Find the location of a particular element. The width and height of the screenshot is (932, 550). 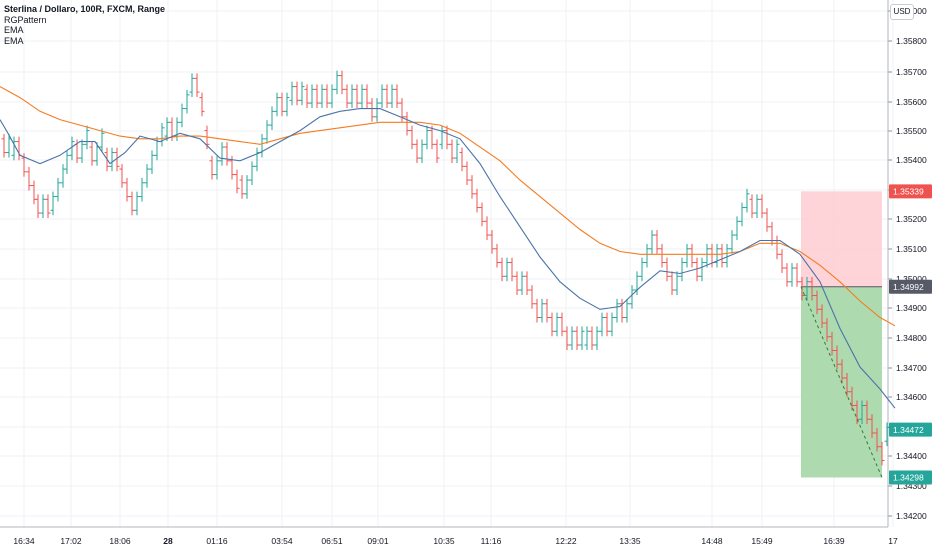

x-tick-label: 28 is located at coordinates (168, 541).